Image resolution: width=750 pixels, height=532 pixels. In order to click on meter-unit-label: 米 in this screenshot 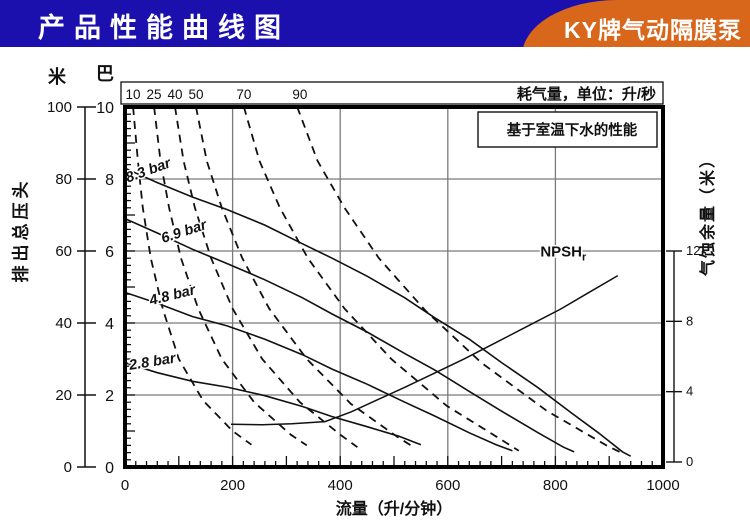, I will do `click(57, 76)`.